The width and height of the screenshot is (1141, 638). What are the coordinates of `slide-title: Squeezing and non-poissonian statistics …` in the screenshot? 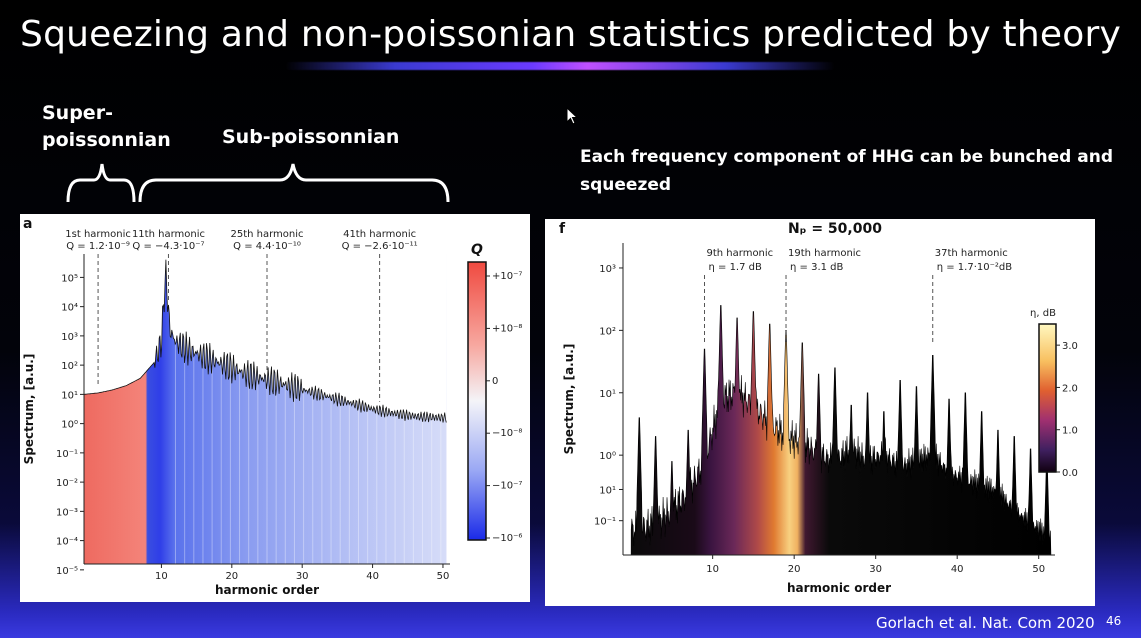 It's located at (570, 34).